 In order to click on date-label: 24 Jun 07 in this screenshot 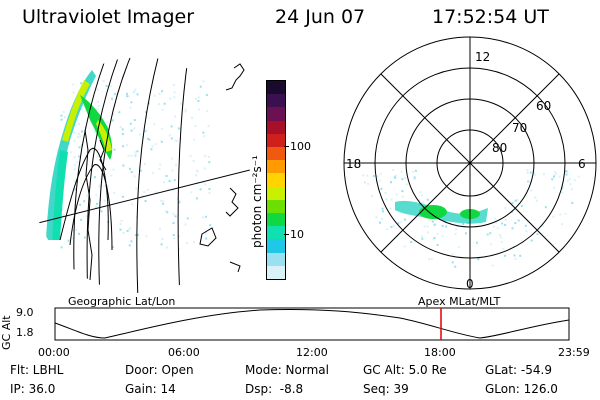, I will do `click(320, 17)`.